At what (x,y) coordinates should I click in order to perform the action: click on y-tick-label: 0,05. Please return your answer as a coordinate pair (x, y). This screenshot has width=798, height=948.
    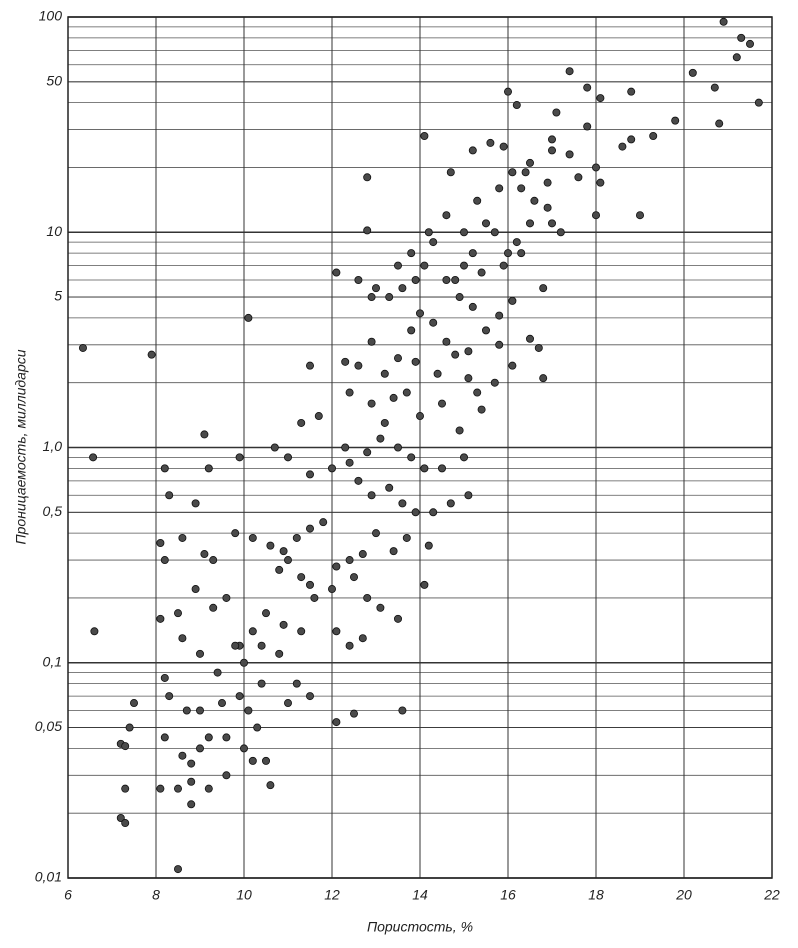
    Looking at the image, I should click on (48, 726).